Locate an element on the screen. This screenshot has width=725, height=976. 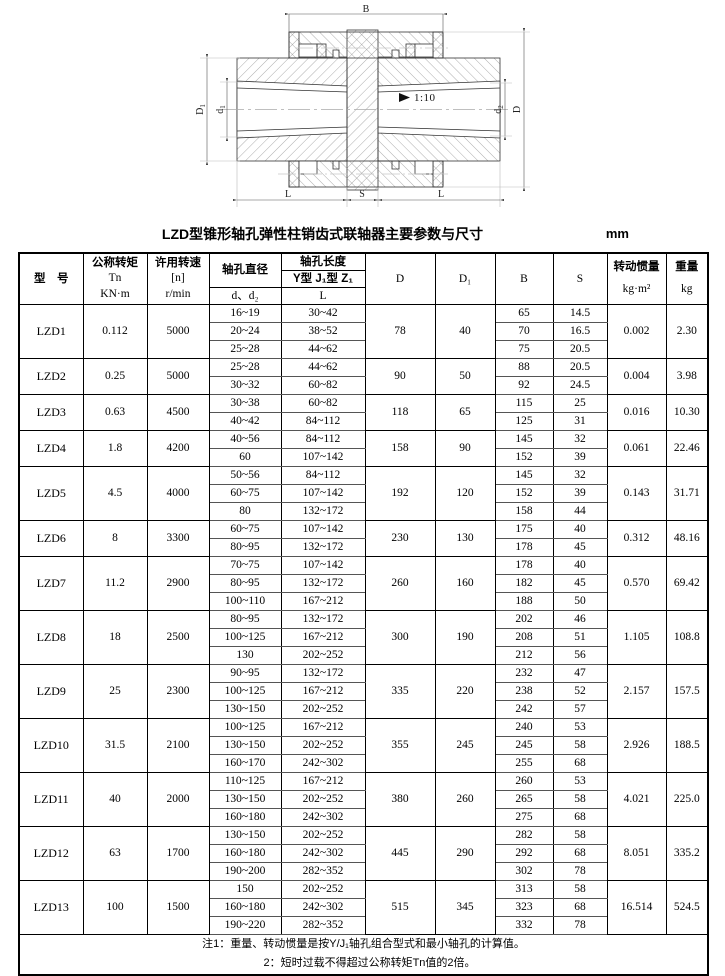
cell-B: 70 is located at coordinates (524, 331).